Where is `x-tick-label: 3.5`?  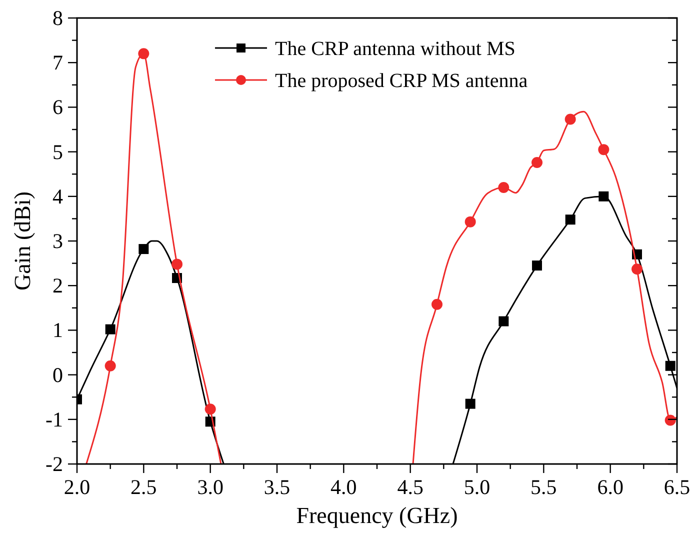 x-tick-label: 3.5 is located at coordinates (277, 487).